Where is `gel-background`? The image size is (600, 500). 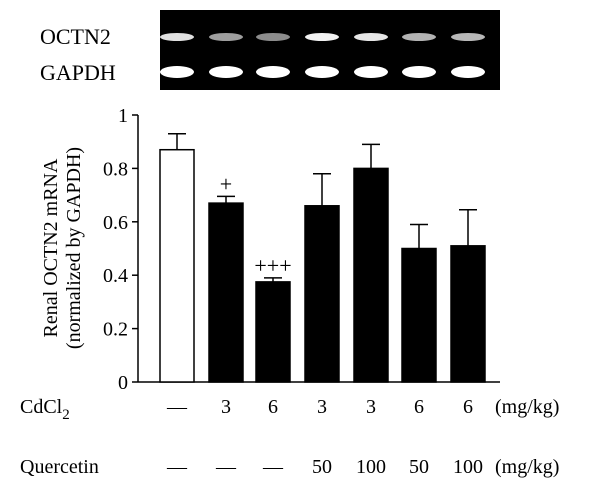 gel-background is located at coordinates (330, 50).